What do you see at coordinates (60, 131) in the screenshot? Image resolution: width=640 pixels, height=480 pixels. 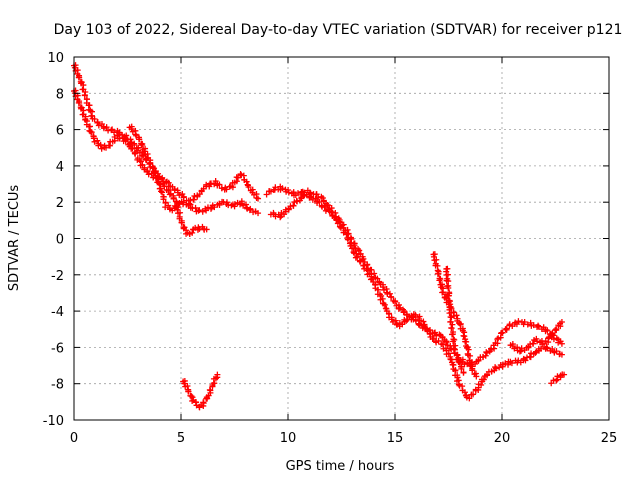 I see `y-tick-label: 6` at bounding box center [60, 131].